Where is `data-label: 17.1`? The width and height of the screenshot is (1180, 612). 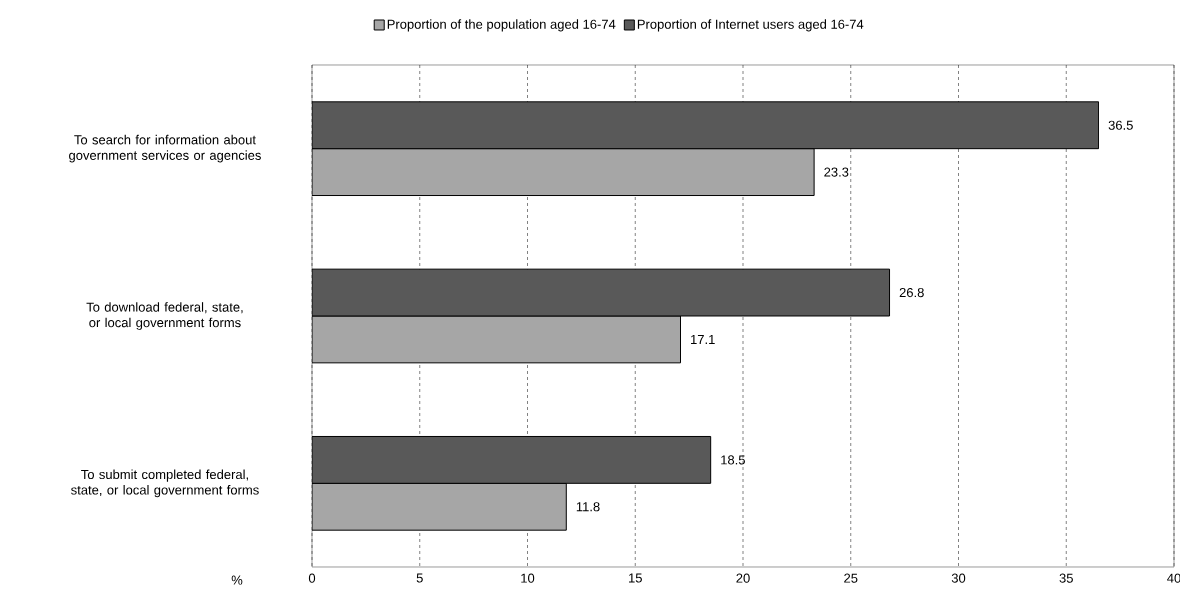 data-label: 17.1 is located at coordinates (703, 339).